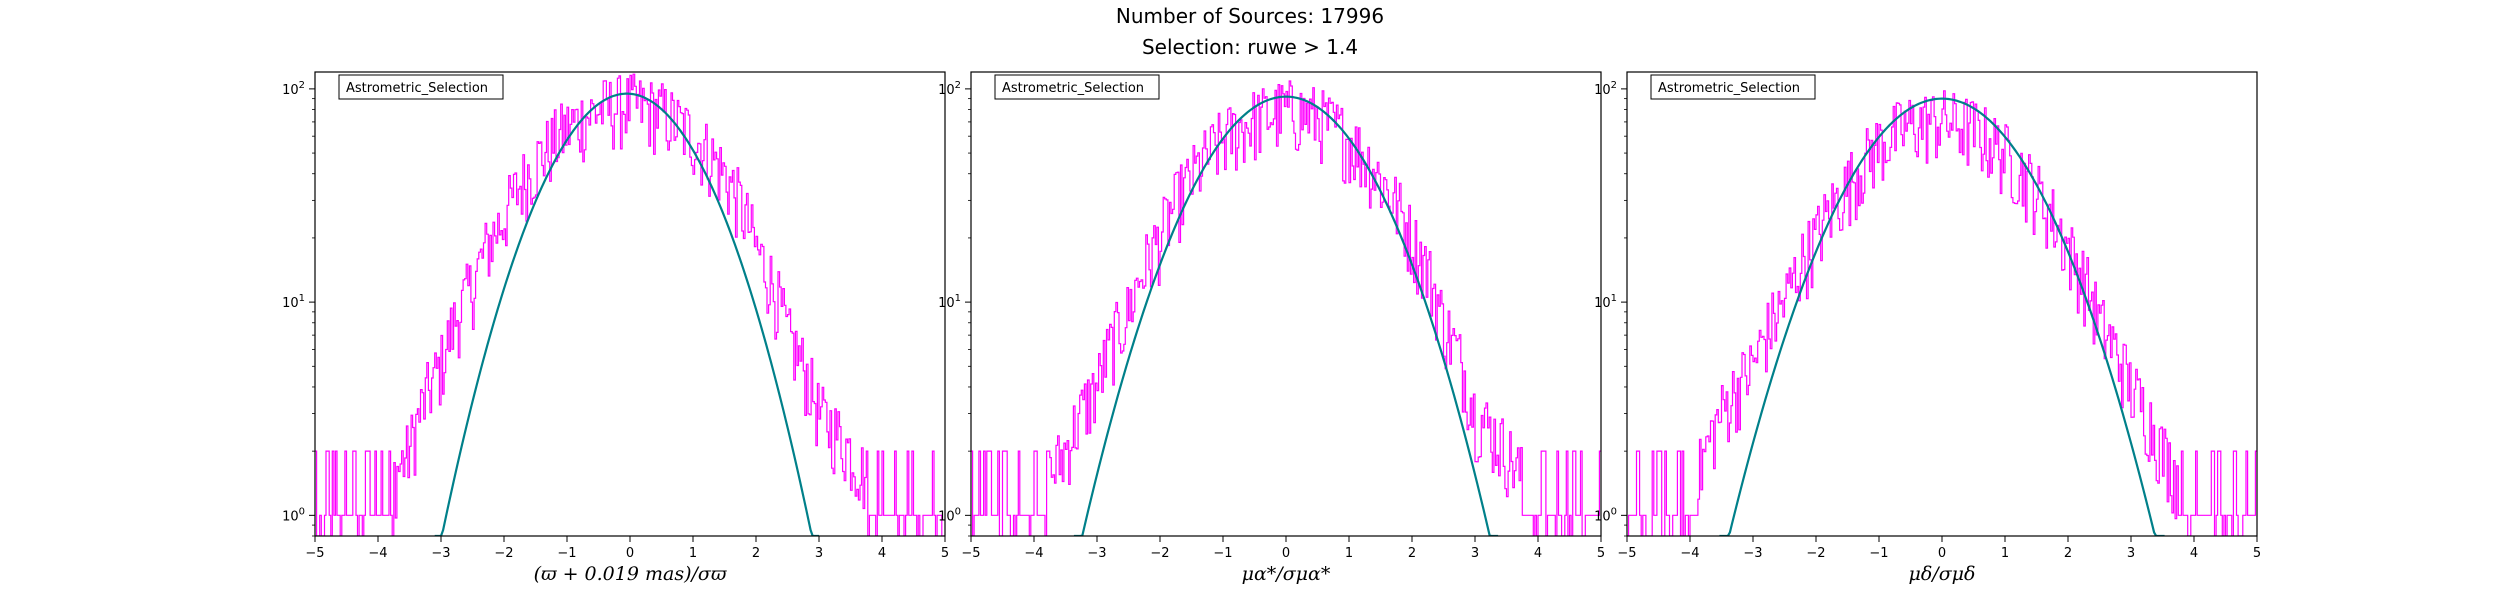 This screenshot has width=2500, height=600. I want to click on x-axis-label: μα*/σμα*, so click(1286, 574).